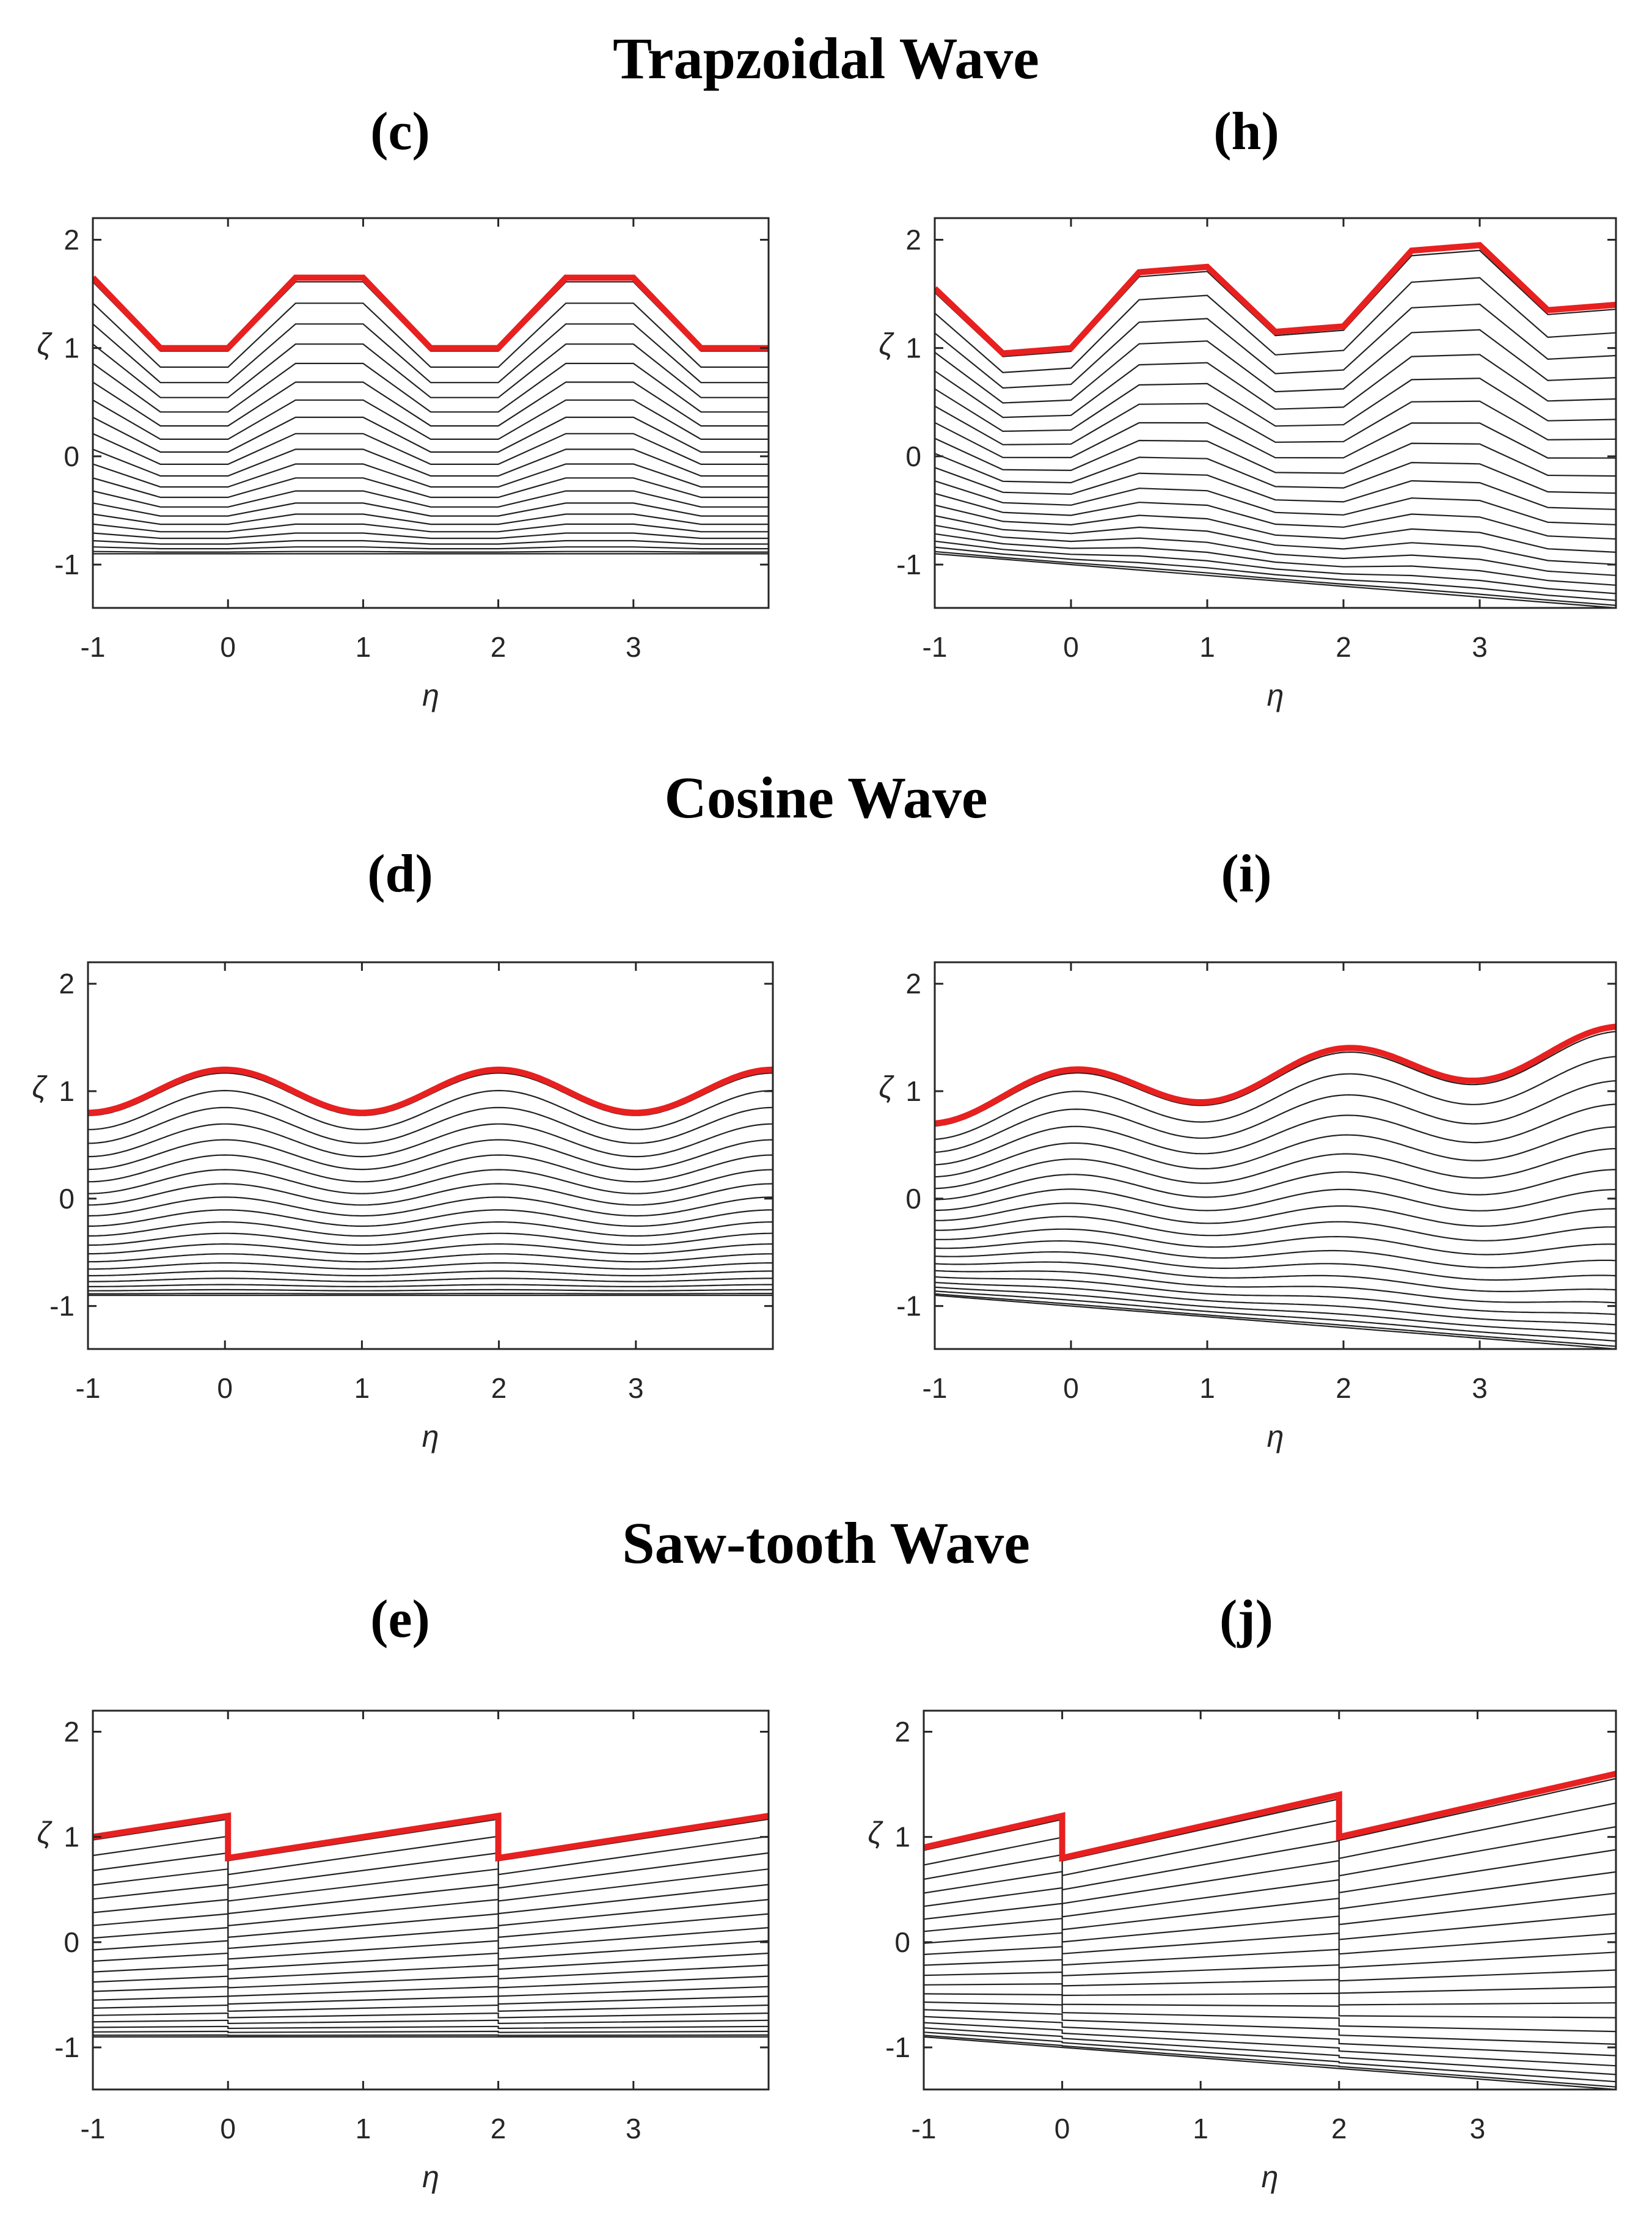  I want to click on xaxis-label-e: η, so click(430, 2177).